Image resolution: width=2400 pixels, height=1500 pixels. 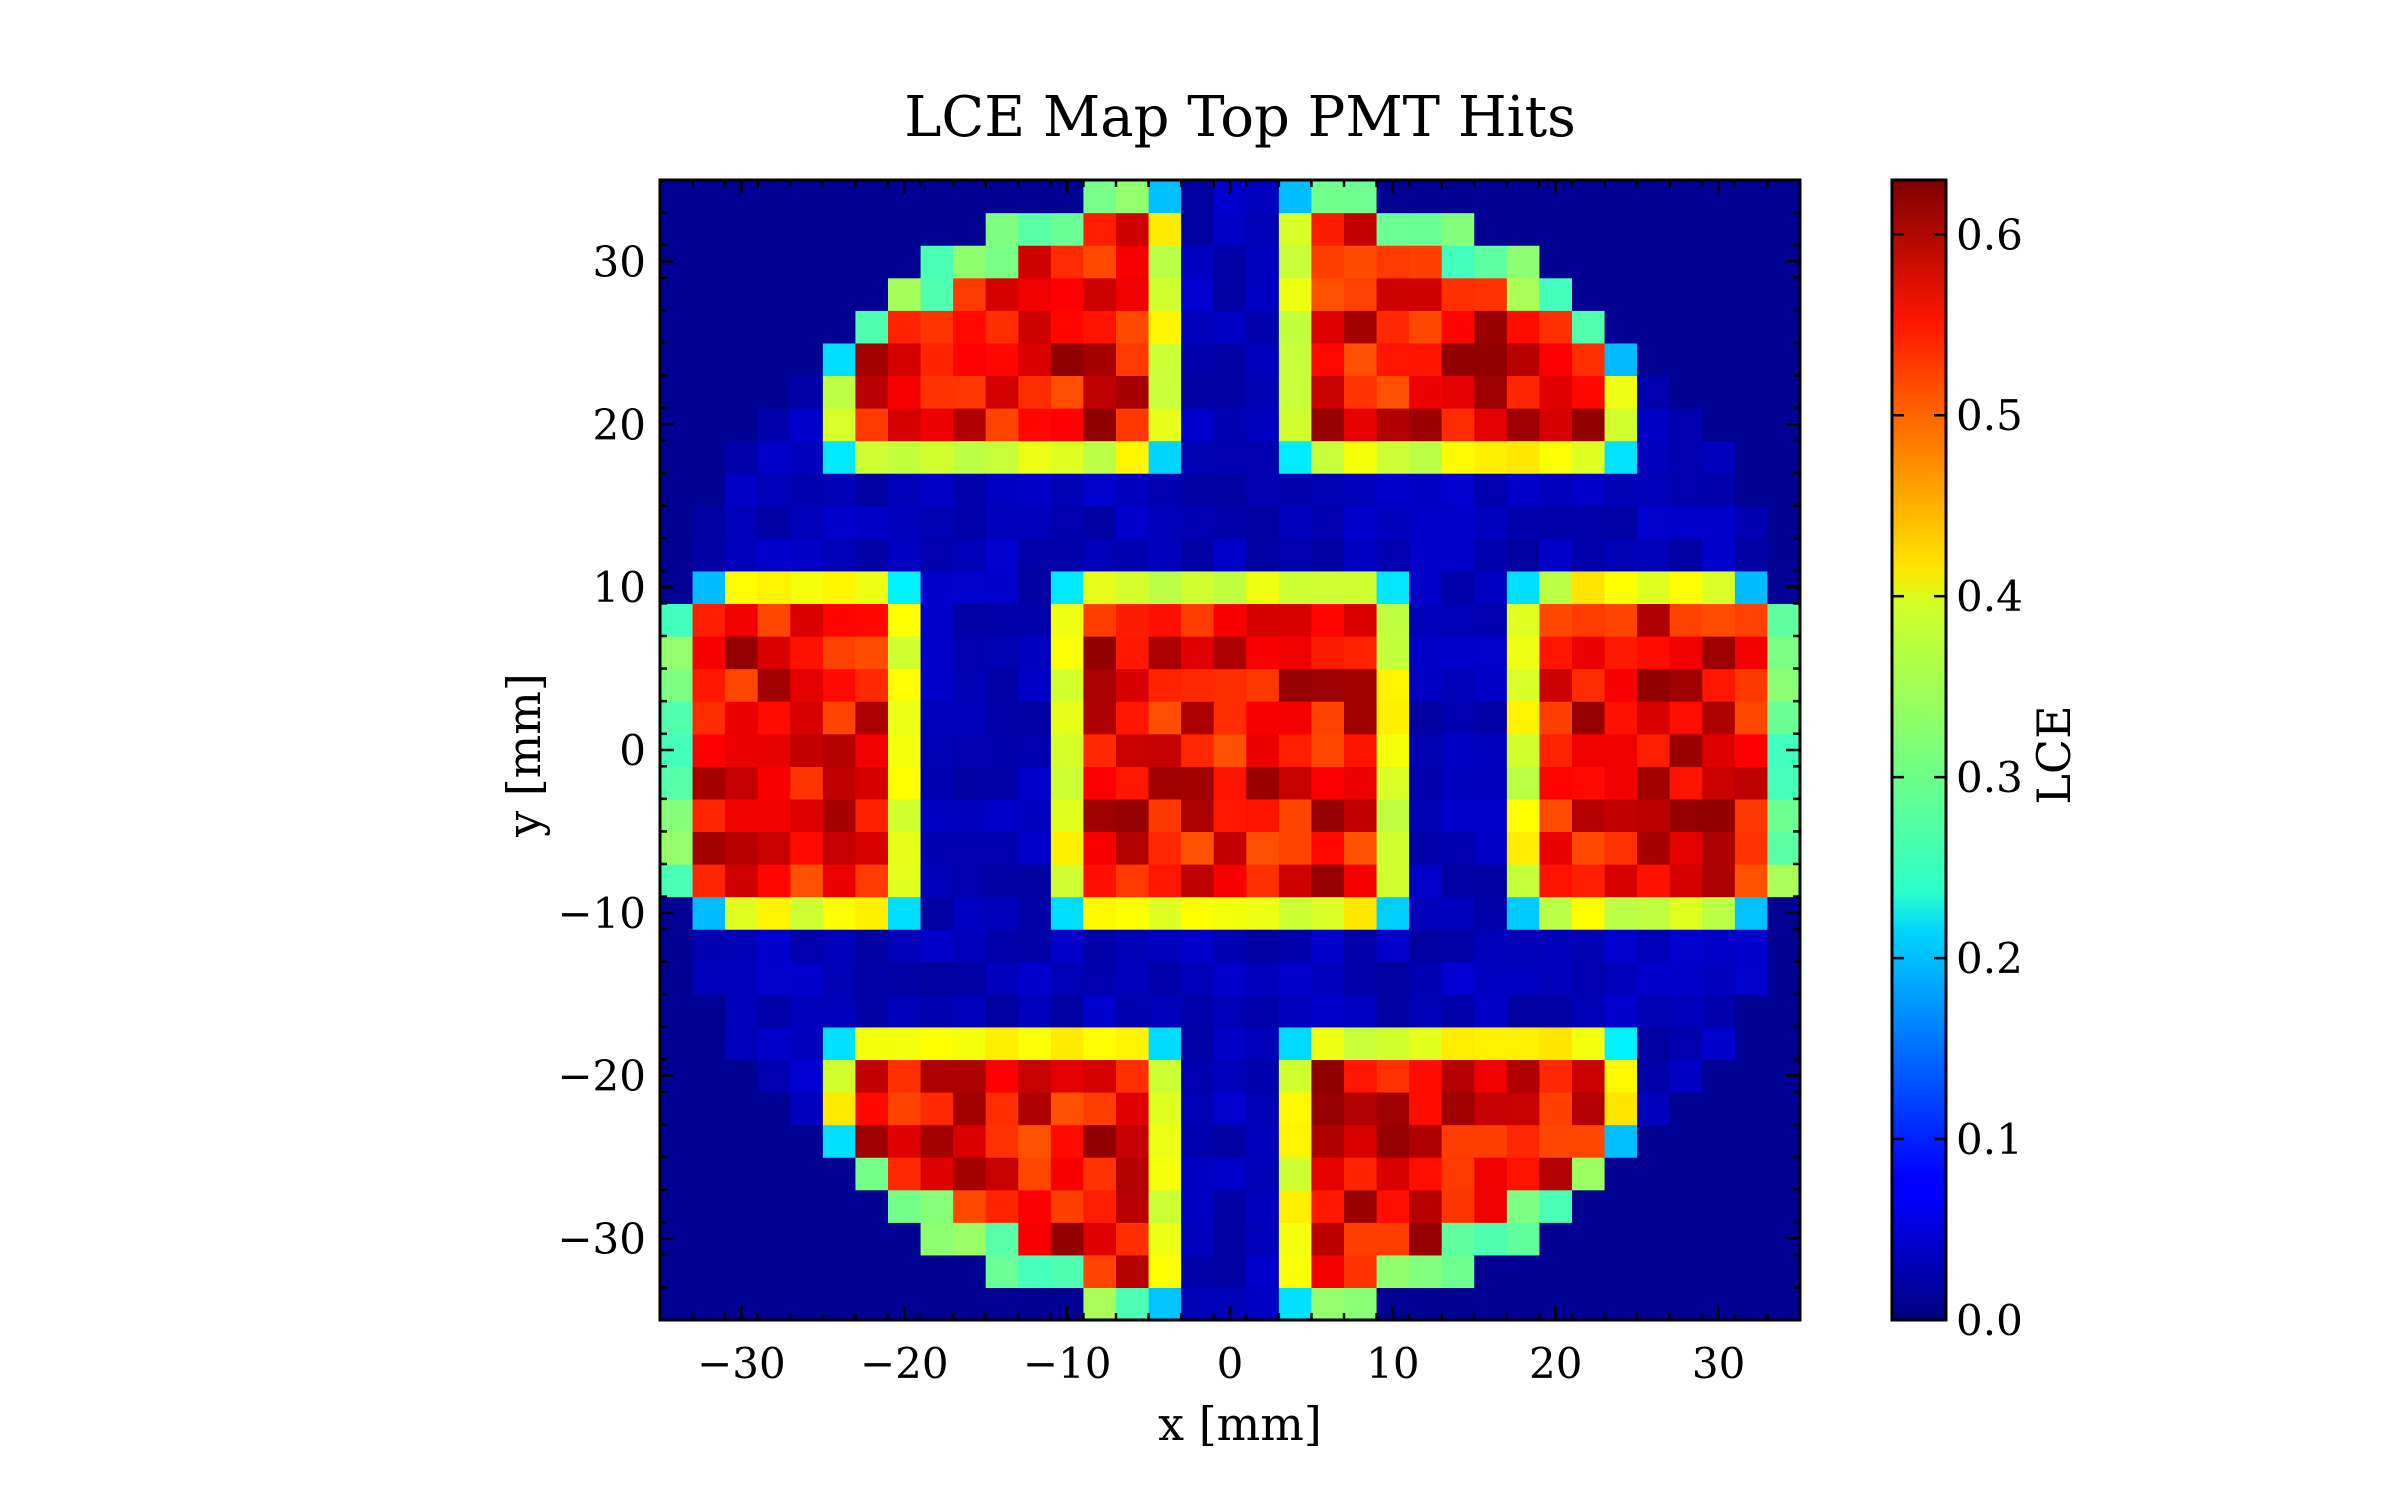 What do you see at coordinates (904, 1363) in the screenshot?
I see `x-tick-label: −20` at bounding box center [904, 1363].